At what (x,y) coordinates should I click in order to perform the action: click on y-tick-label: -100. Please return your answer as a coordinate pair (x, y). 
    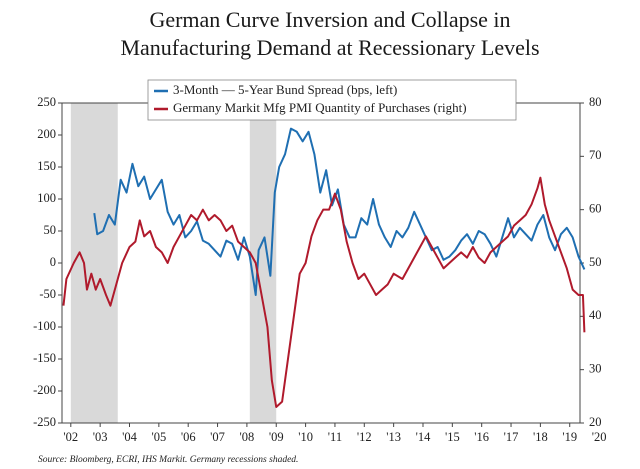
    Looking at the image, I should click on (44, 326).